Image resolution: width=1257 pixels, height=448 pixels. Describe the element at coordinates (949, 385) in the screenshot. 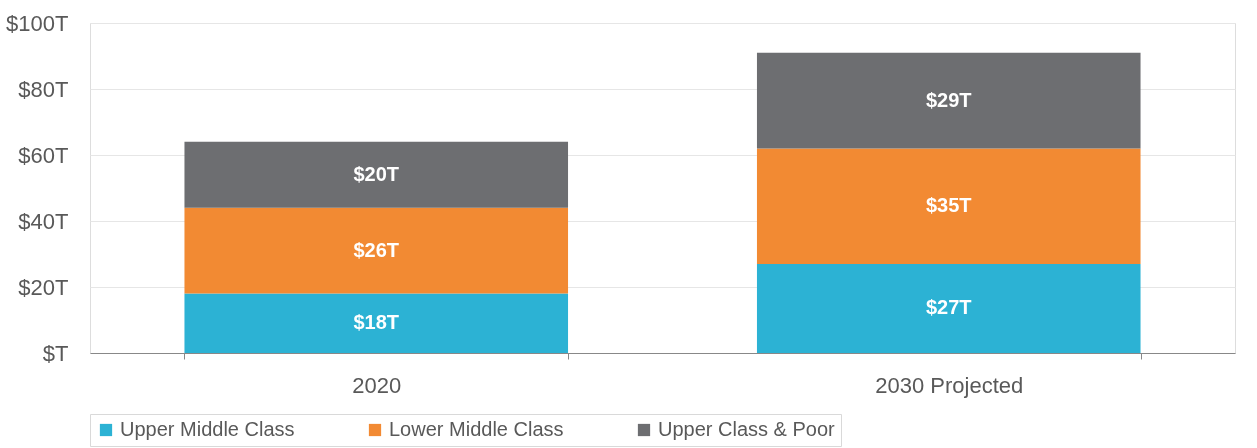

I see `x-tick-label: 2030 Projected` at that location.